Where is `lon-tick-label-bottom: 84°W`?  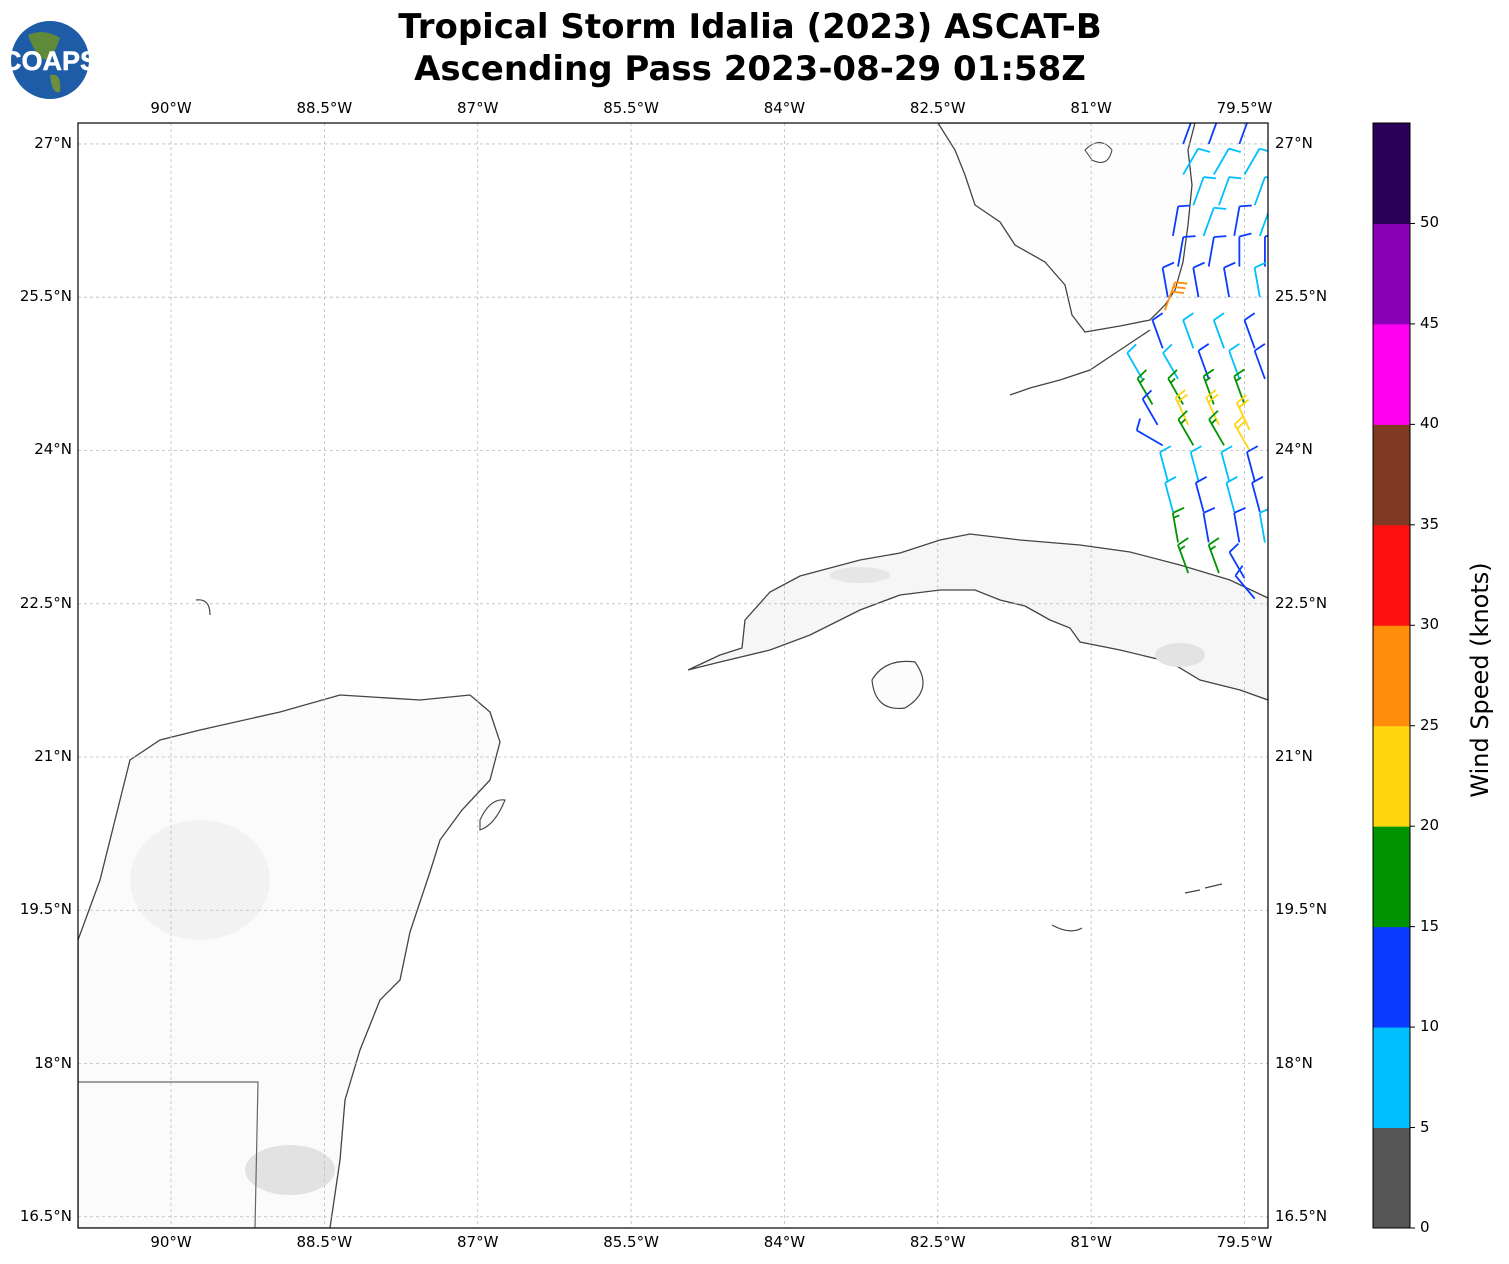 lon-tick-label-bottom: 84°W is located at coordinates (784, 1242).